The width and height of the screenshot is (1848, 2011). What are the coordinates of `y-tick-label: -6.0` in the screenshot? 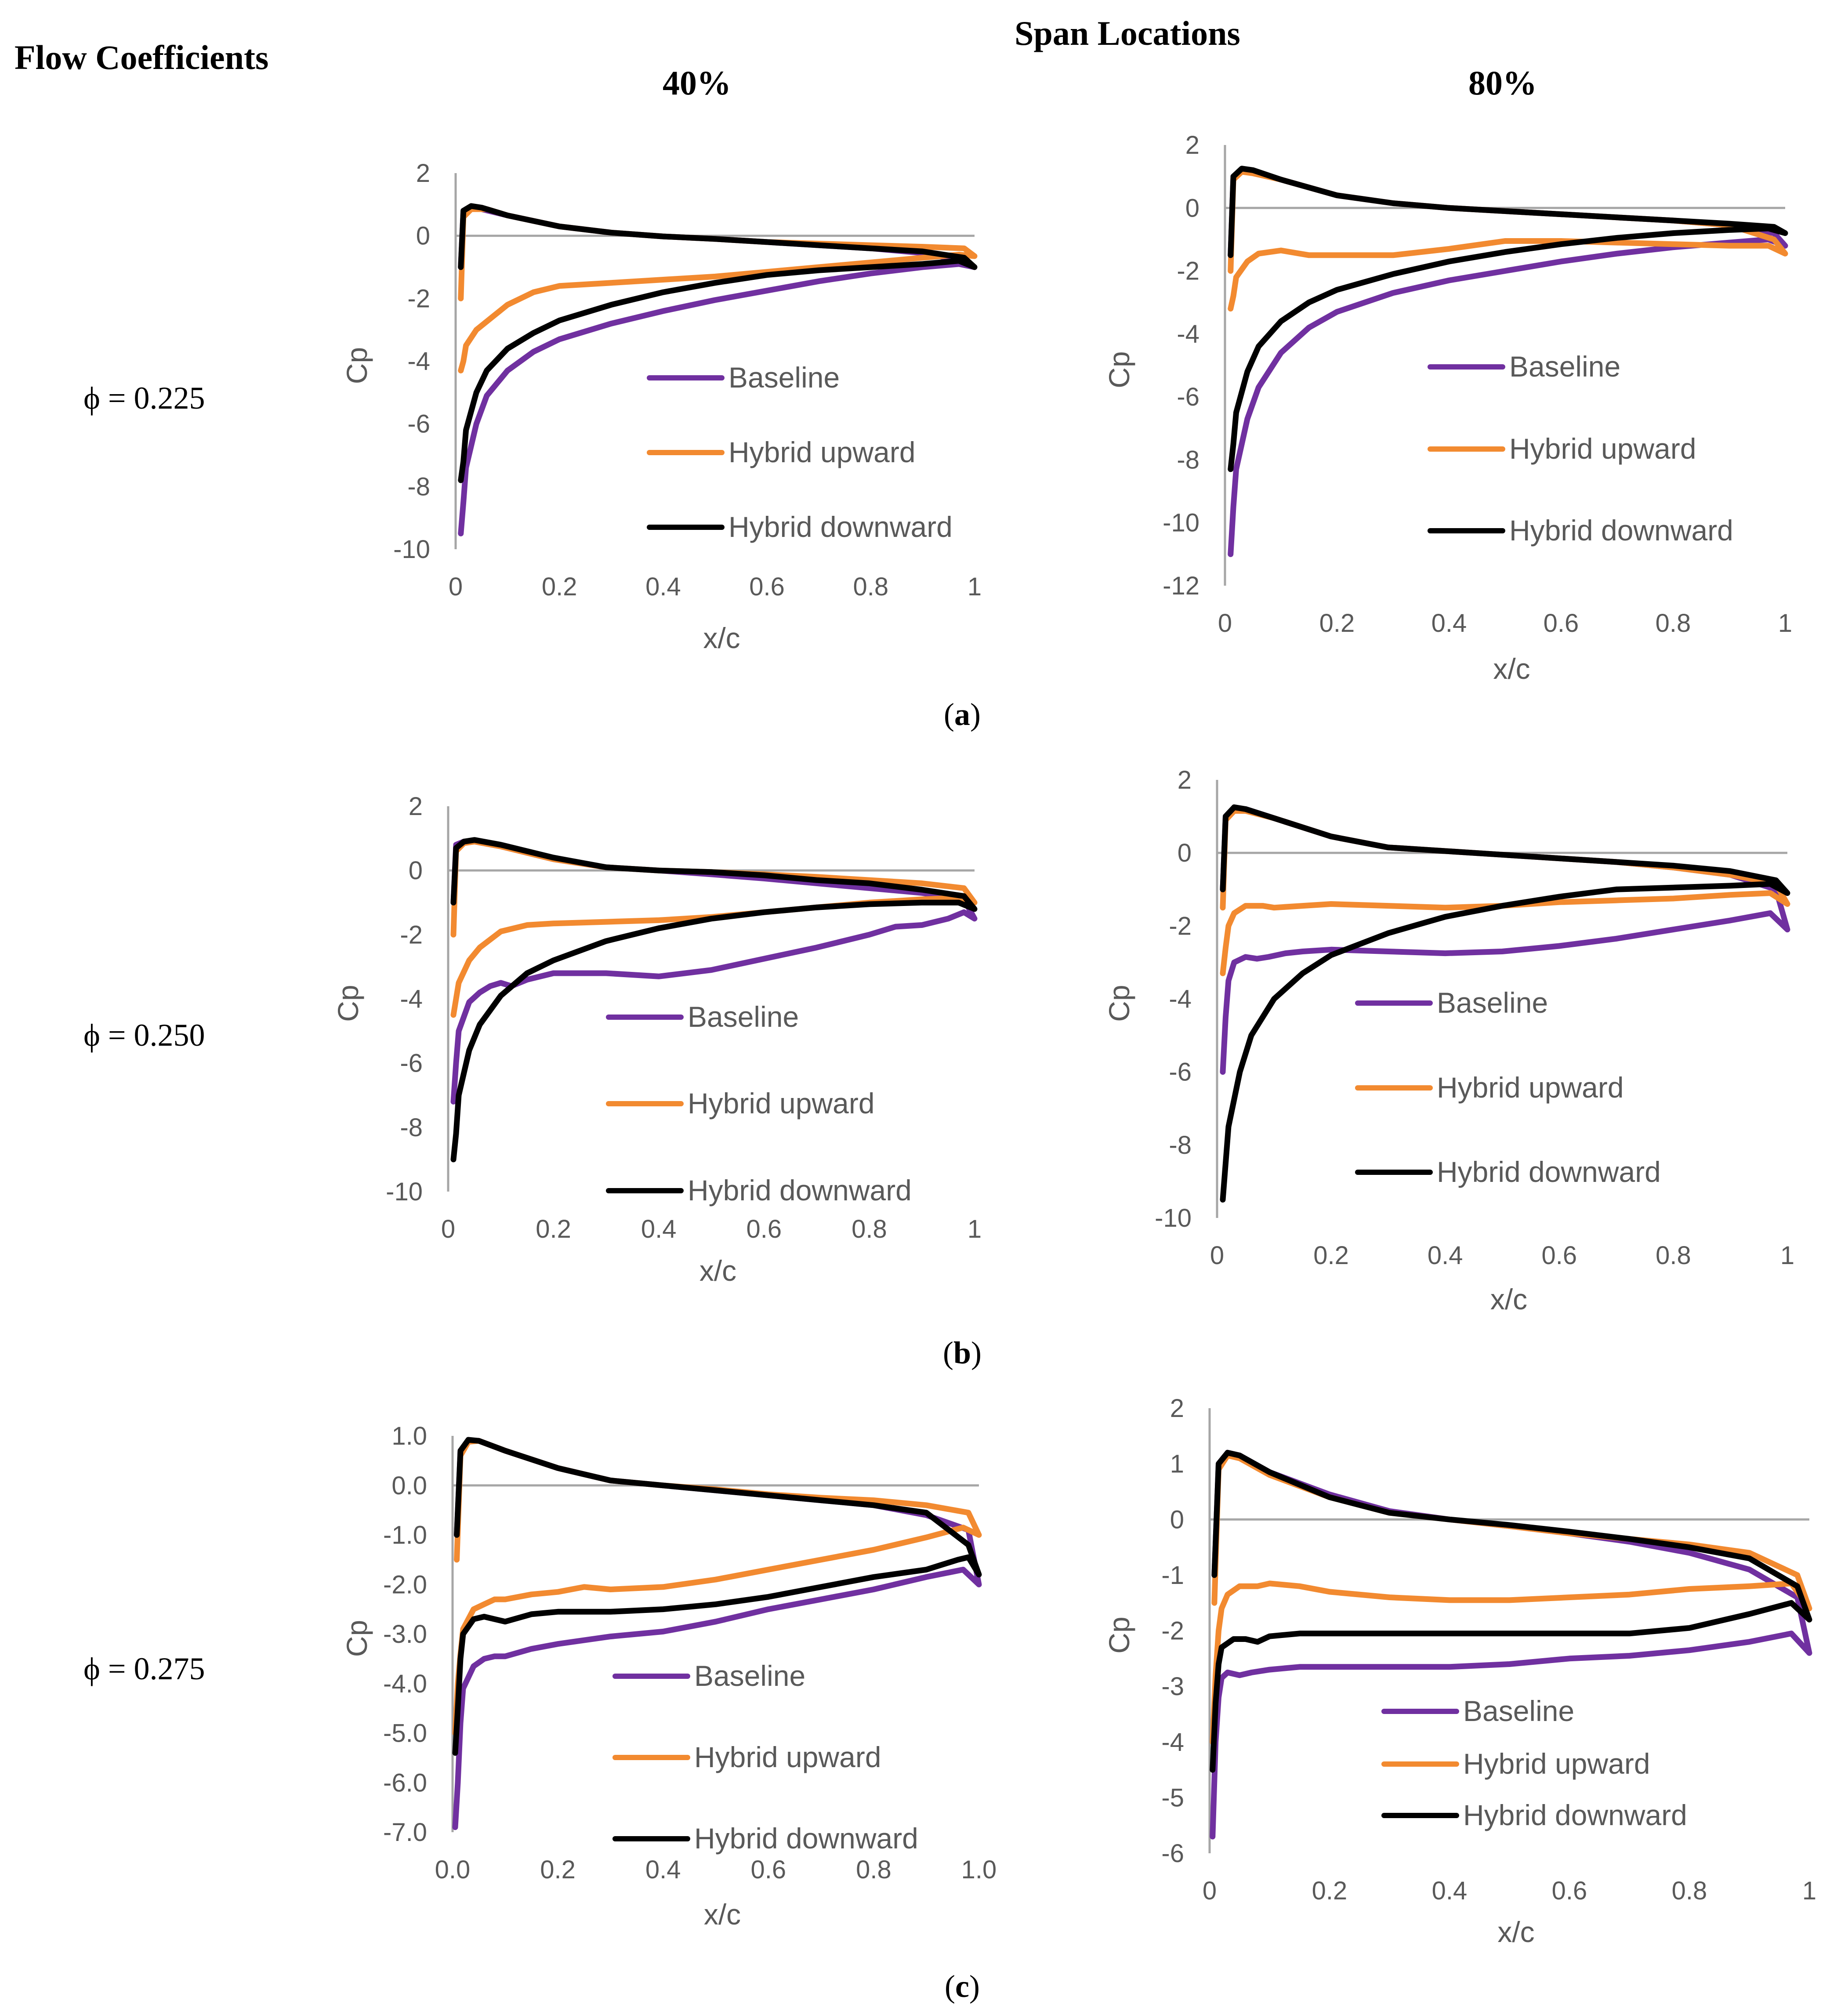 It's located at (405, 1782).